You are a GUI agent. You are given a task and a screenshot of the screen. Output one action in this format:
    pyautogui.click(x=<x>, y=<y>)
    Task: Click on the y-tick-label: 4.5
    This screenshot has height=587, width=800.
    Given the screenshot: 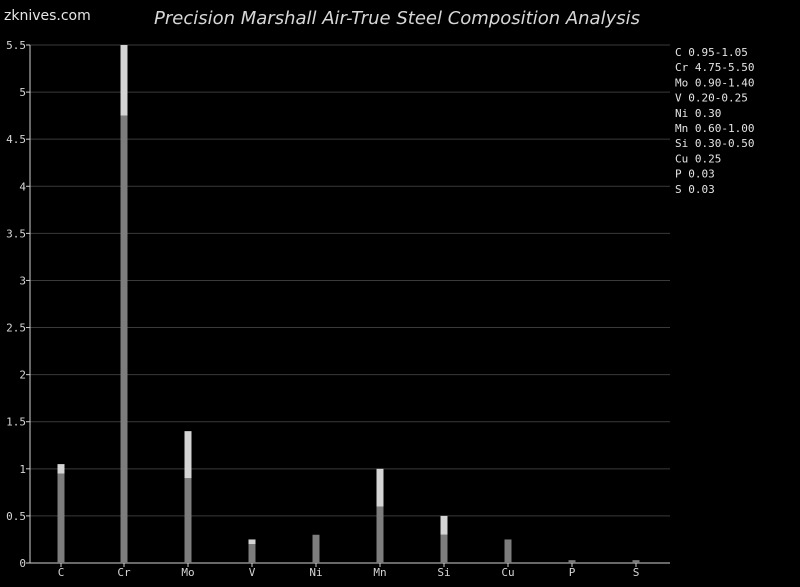 What is the action you would take?
    pyautogui.click(x=16, y=139)
    